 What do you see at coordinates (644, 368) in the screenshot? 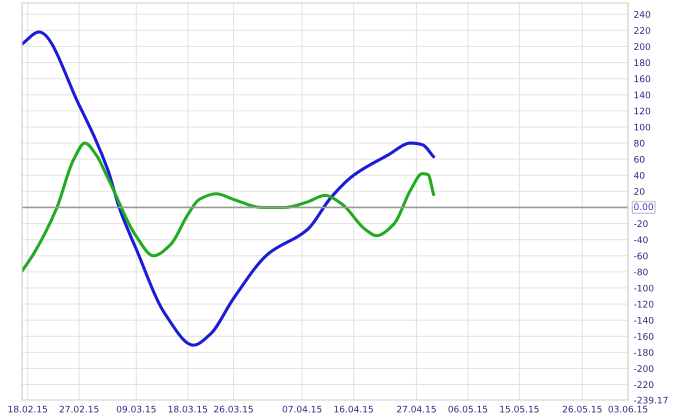
I see `y-tick-label: -200` at bounding box center [644, 368].